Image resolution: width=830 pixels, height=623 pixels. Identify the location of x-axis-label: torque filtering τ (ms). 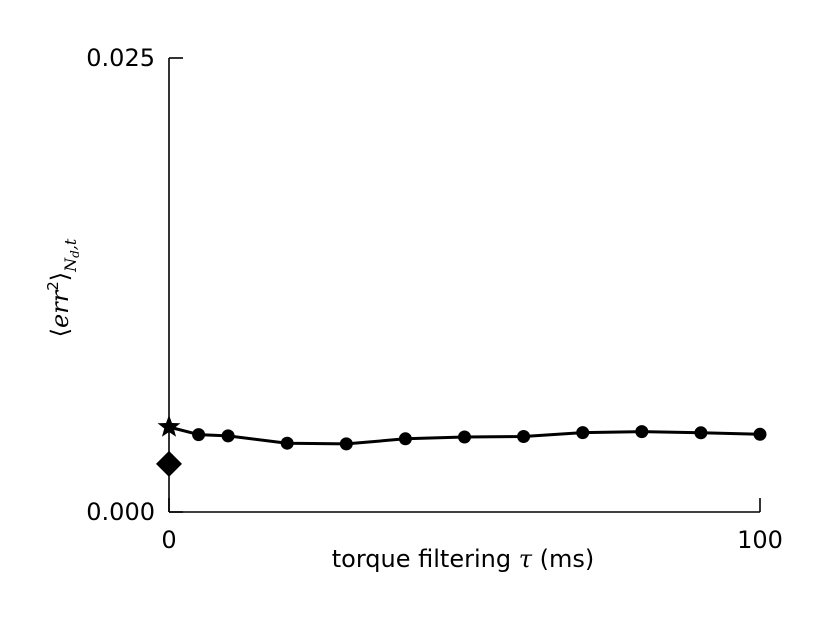
(463, 559).